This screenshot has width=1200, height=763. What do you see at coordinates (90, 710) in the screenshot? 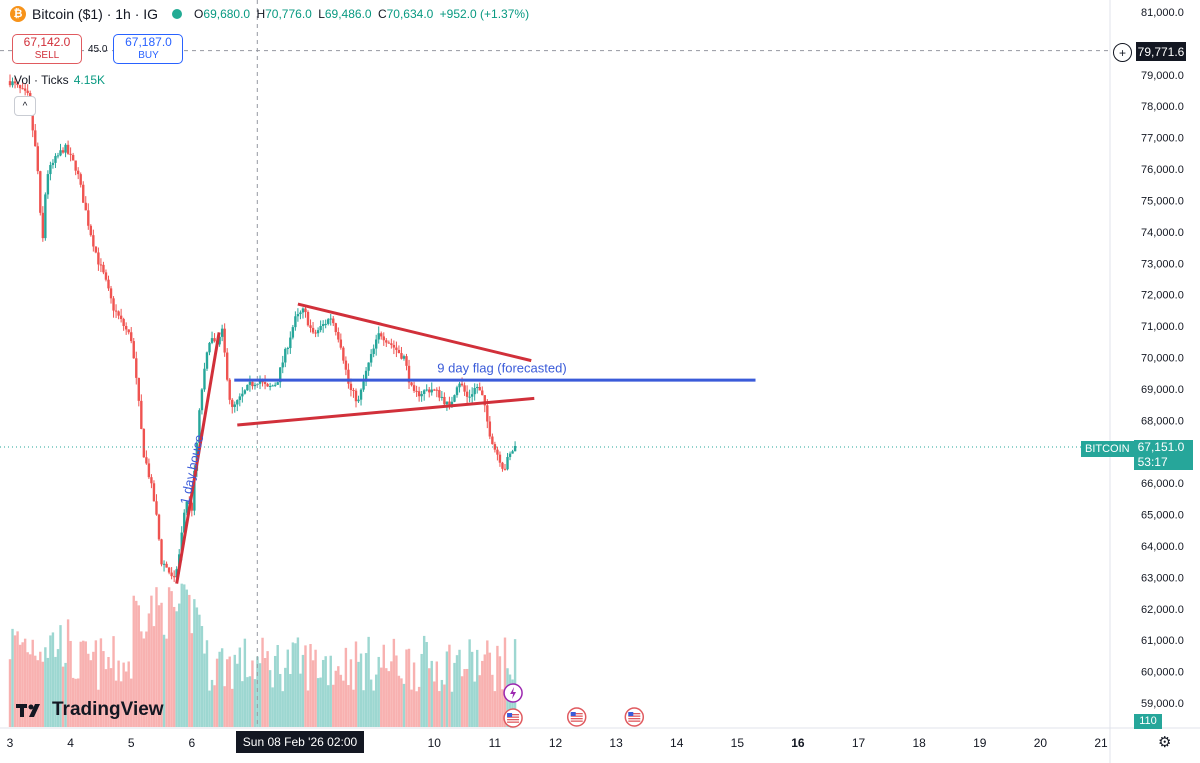
I see `tradingview-logo: TradingView` at bounding box center [90, 710].